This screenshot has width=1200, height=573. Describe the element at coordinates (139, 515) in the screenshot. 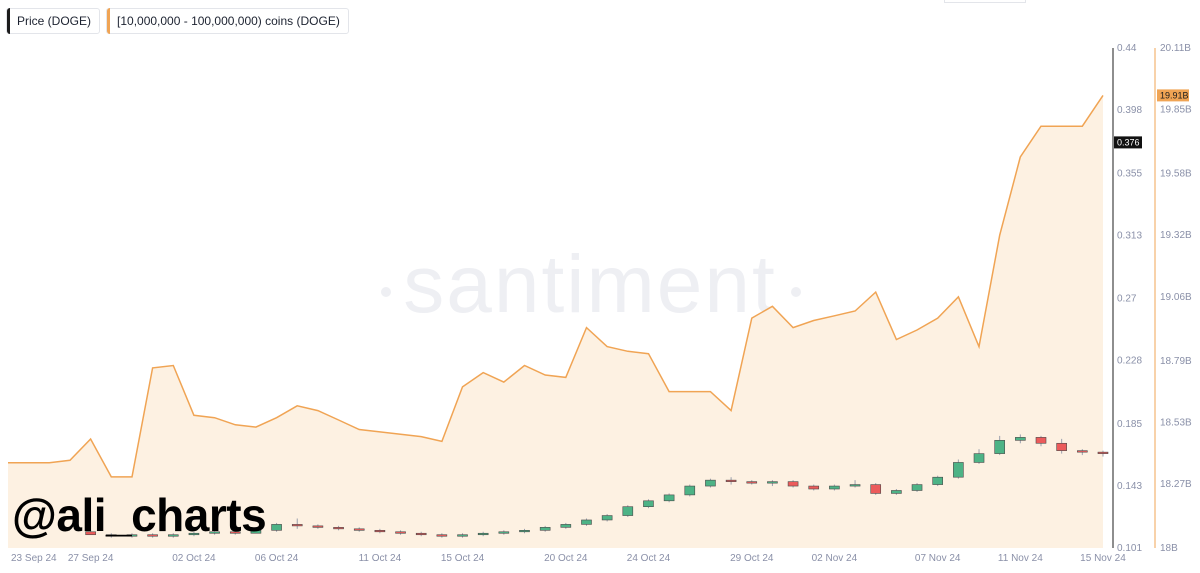

I see `watermark-handle: @ali_charts` at that location.